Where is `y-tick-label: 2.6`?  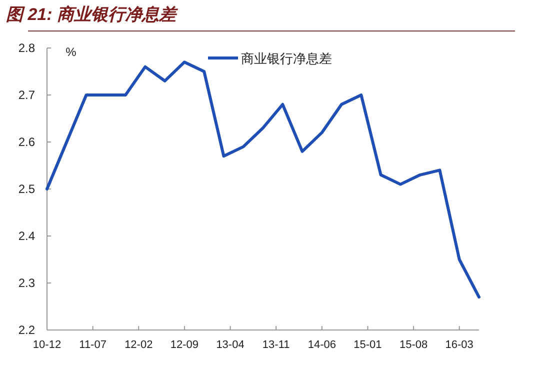 y-tick-label: 2.6 is located at coordinates (27, 142).